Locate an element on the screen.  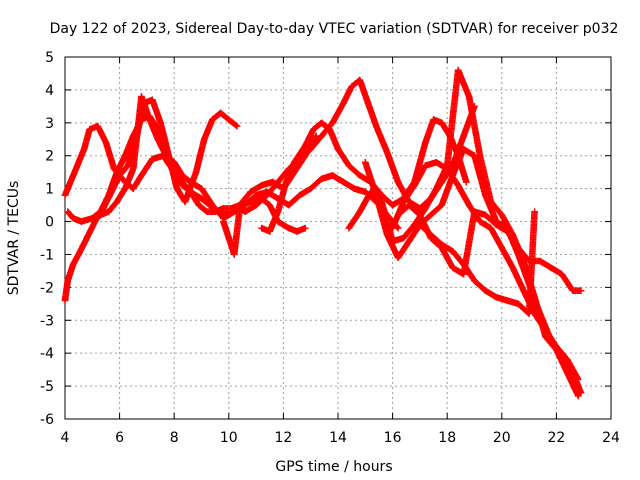
x-tick-label: 18 is located at coordinates (447, 438).